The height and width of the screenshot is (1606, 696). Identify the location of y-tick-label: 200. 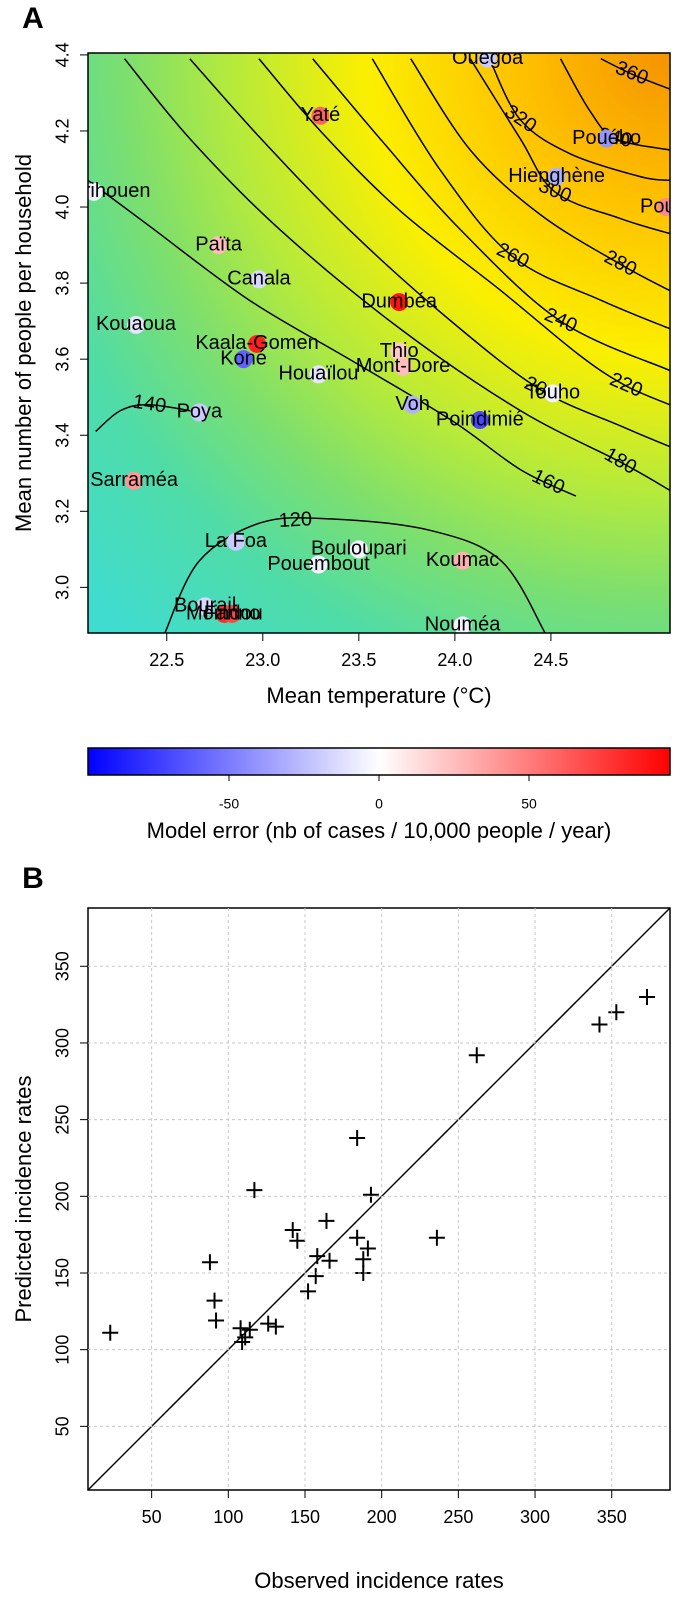
(63, 1196).